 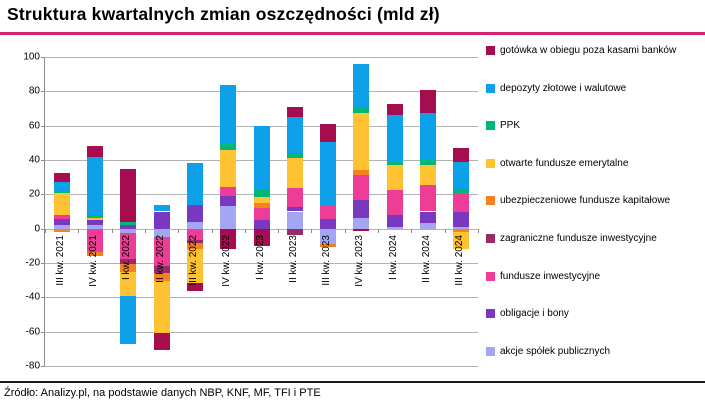 What do you see at coordinates (393, 257) in the screenshot?
I see `x-axis-label: I kw. 2024` at bounding box center [393, 257].